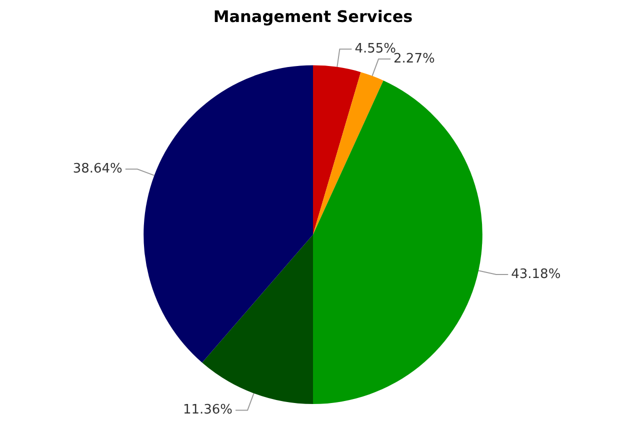 The height and width of the screenshot is (434, 626). Describe the element at coordinates (536, 274) in the screenshot. I see `data-label: 43.18%` at that location.